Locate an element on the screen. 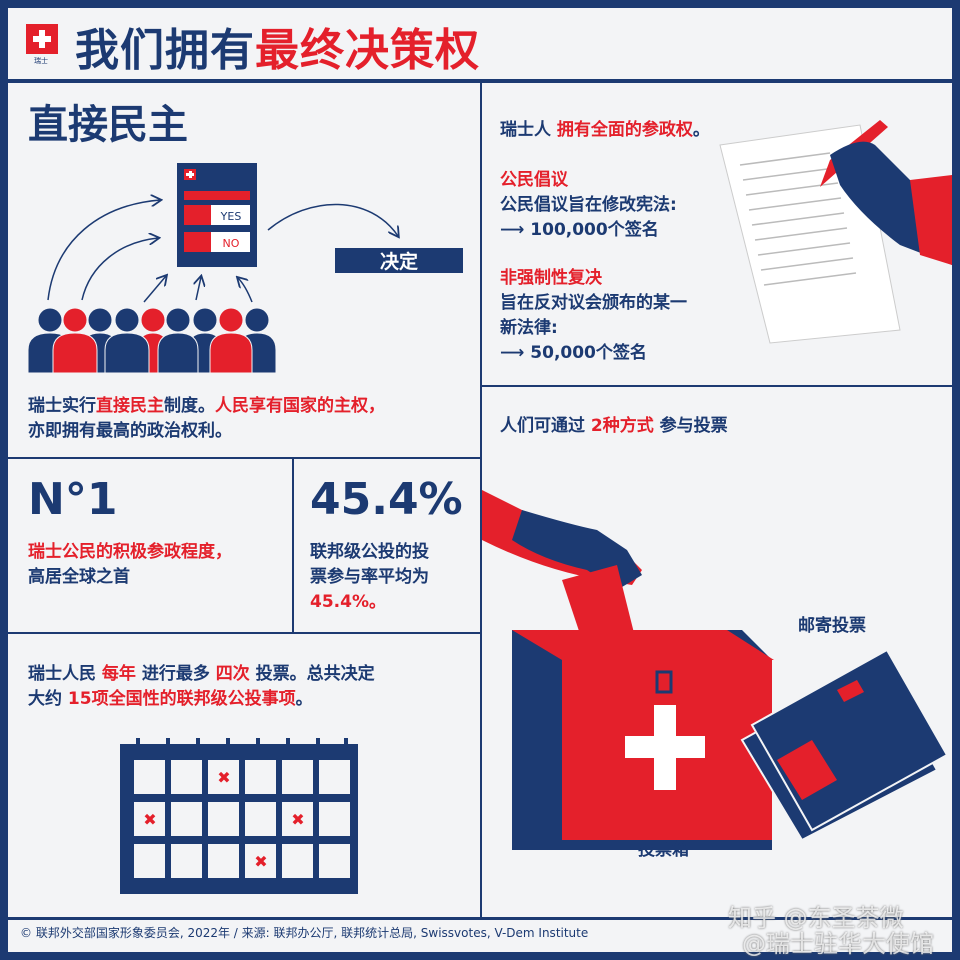 The height and width of the screenshot is (960, 960). text: 大约 is located at coordinates (48, 699).